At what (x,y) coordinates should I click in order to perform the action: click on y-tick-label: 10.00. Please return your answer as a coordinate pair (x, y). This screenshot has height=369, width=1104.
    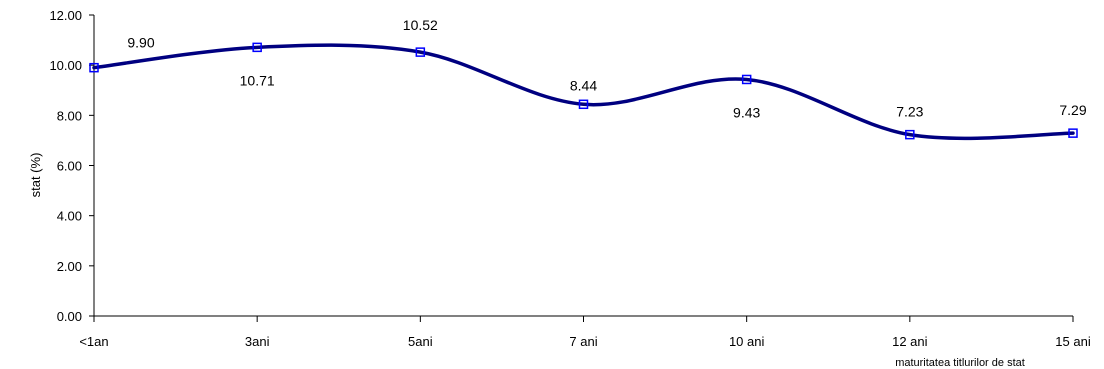
    Looking at the image, I should click on (65, 65).